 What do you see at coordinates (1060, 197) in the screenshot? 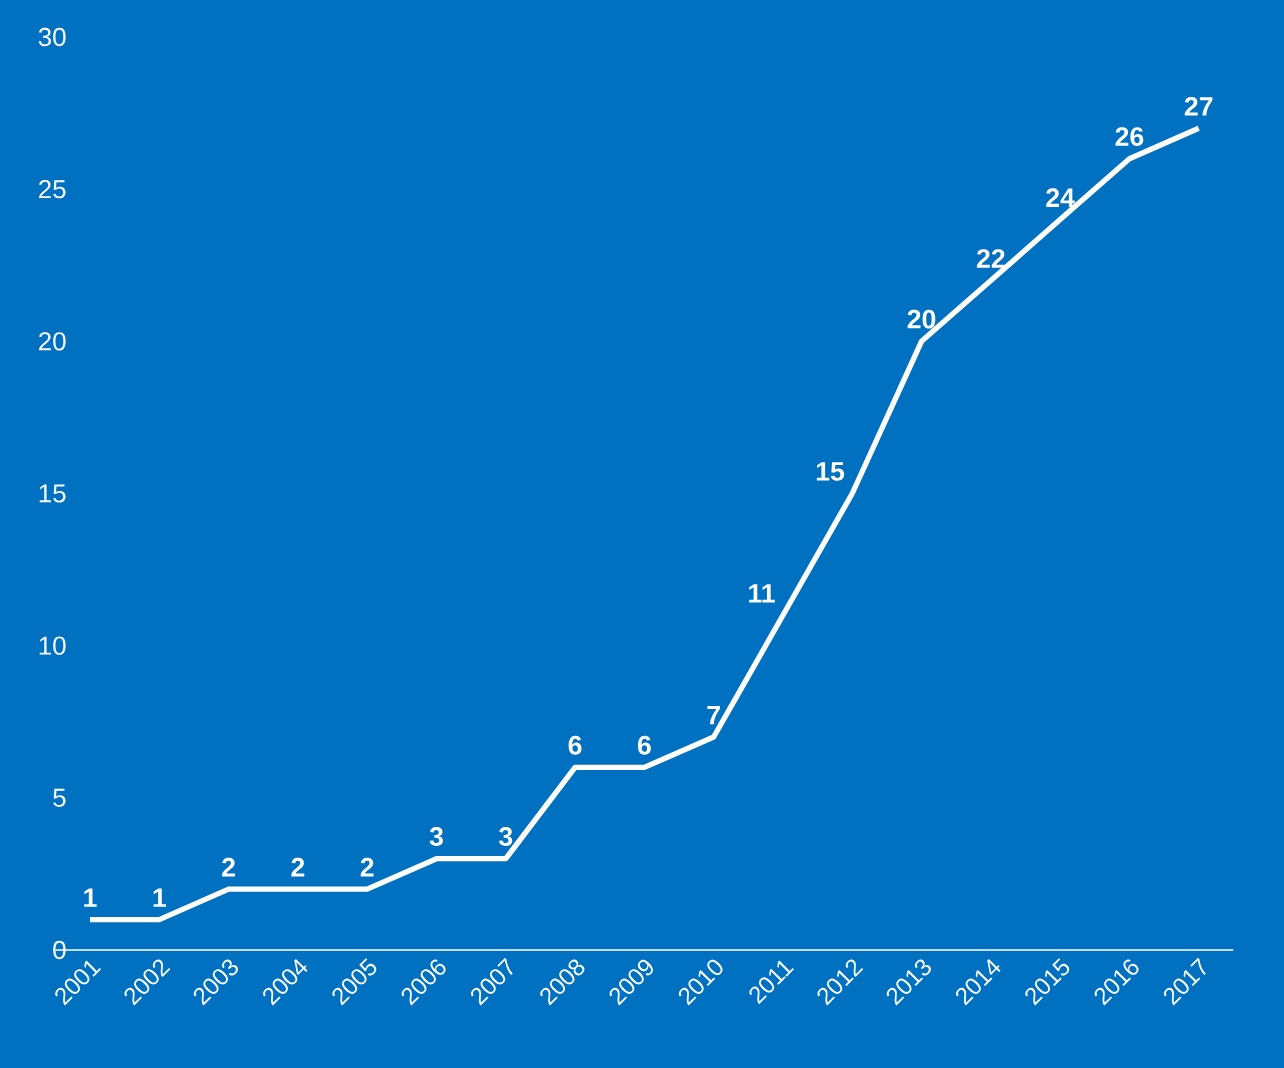
I see `data-label: 24` at bounding box center [1060, 197].